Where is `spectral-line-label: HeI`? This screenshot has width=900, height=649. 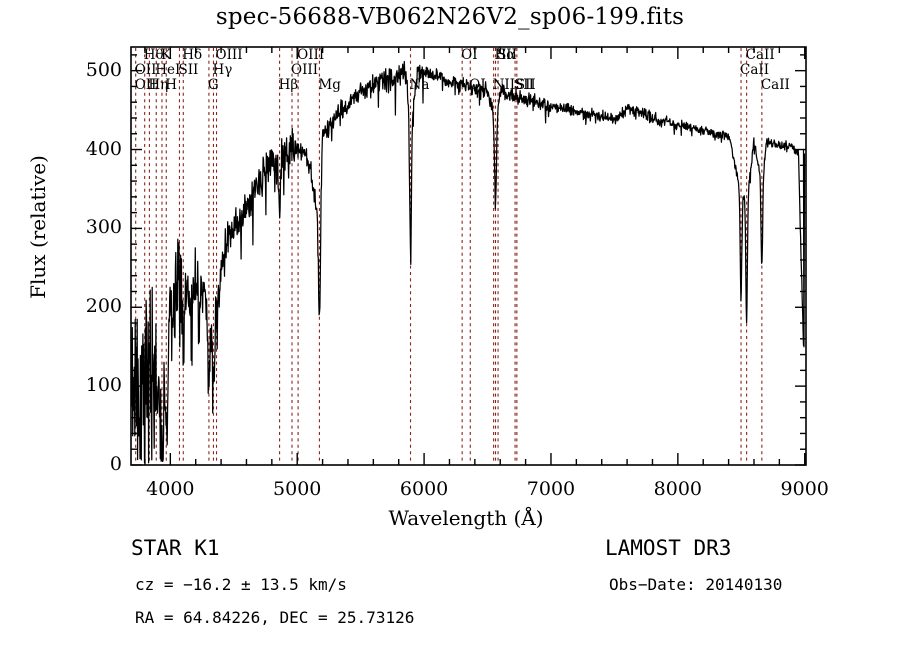 spectral-line-label: HeI is located at coordinates (168, 70).